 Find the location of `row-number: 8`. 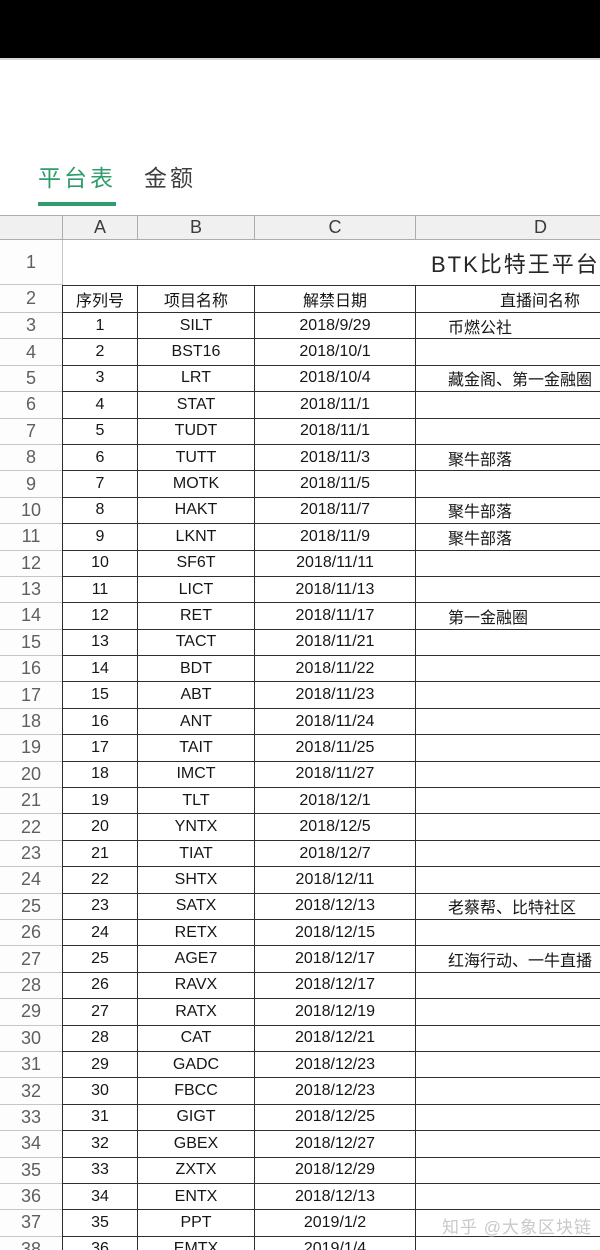

row-number: 8 is located at coordinates (31, 458).